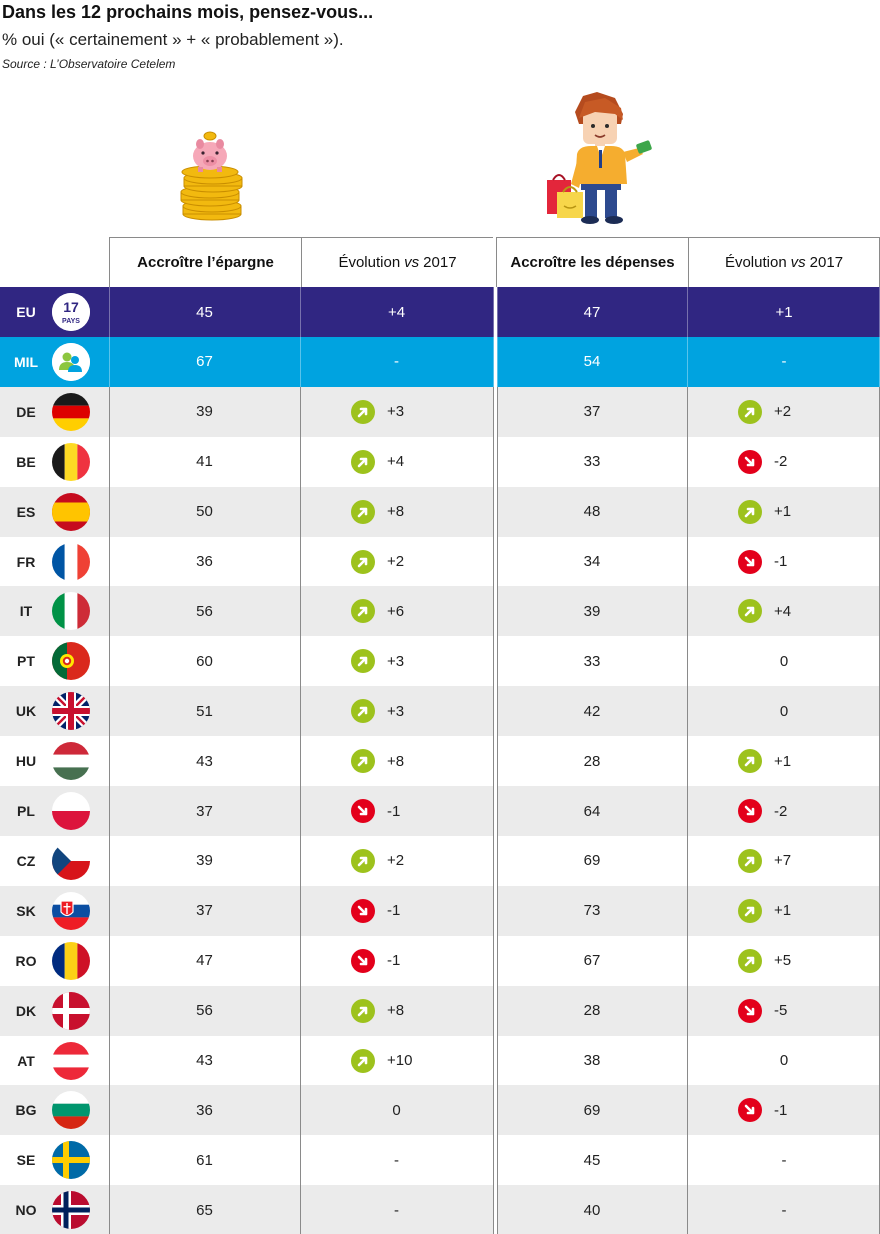 The image size is (880, 1234). Describe the element at coordinates (26, 461) in the screenshot. I see `country-code: BE` at that location.